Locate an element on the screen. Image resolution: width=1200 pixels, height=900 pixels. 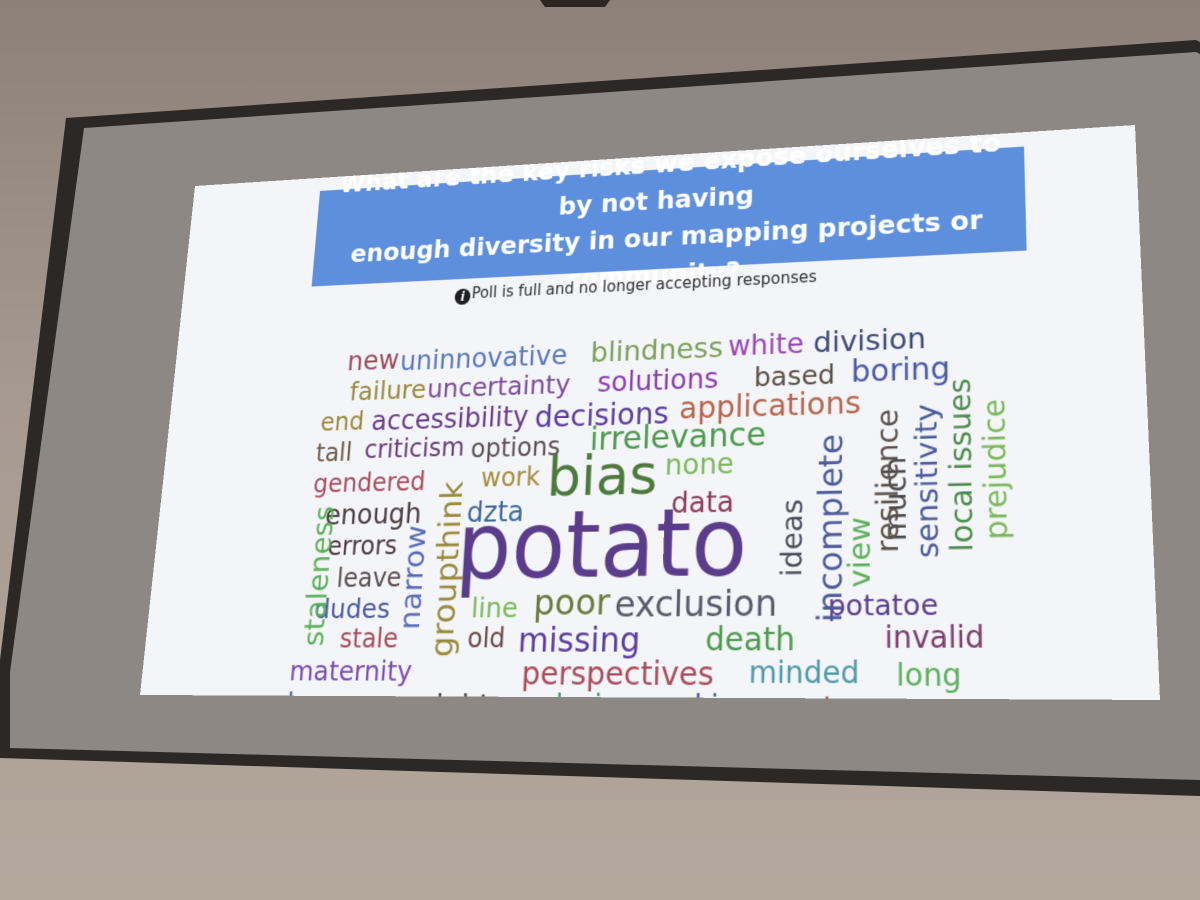
word-cloud-term: uncertainty is located at coordinates (499, 386).